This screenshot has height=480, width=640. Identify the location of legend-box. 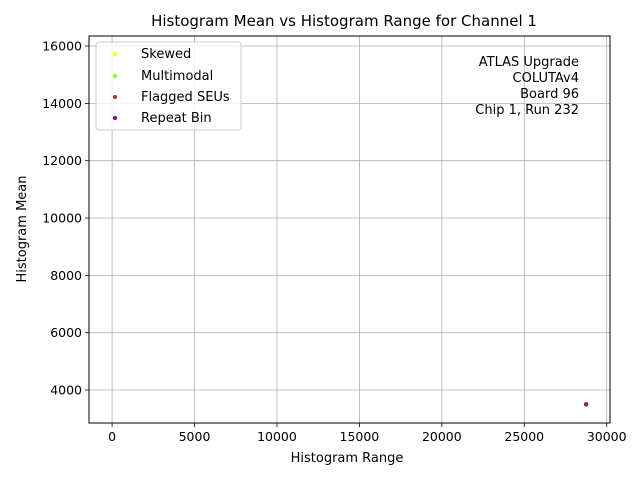
(168, 86).